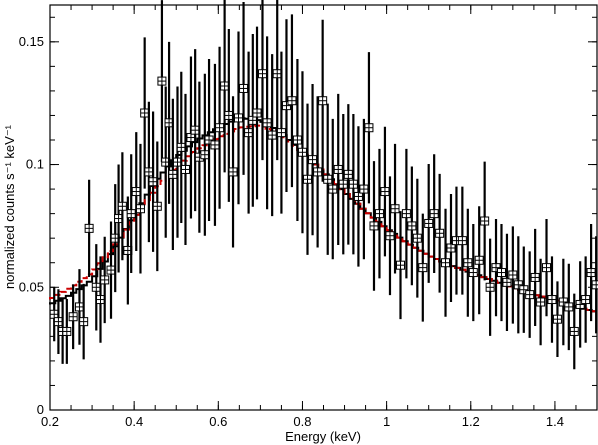 Image resolution: width=598 pixels, height=445 pixels. I want to click on y-tick-label: 0, so click(40, 409).